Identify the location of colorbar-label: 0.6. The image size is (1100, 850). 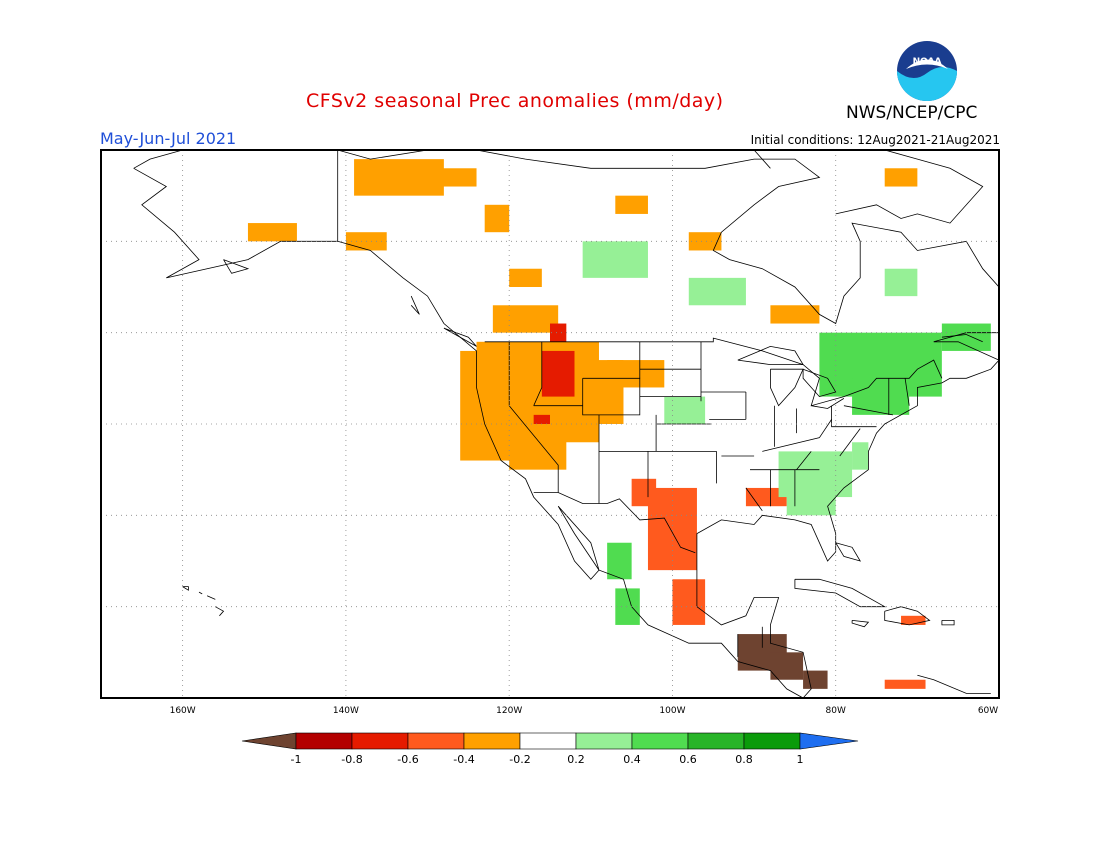
(688, 759).